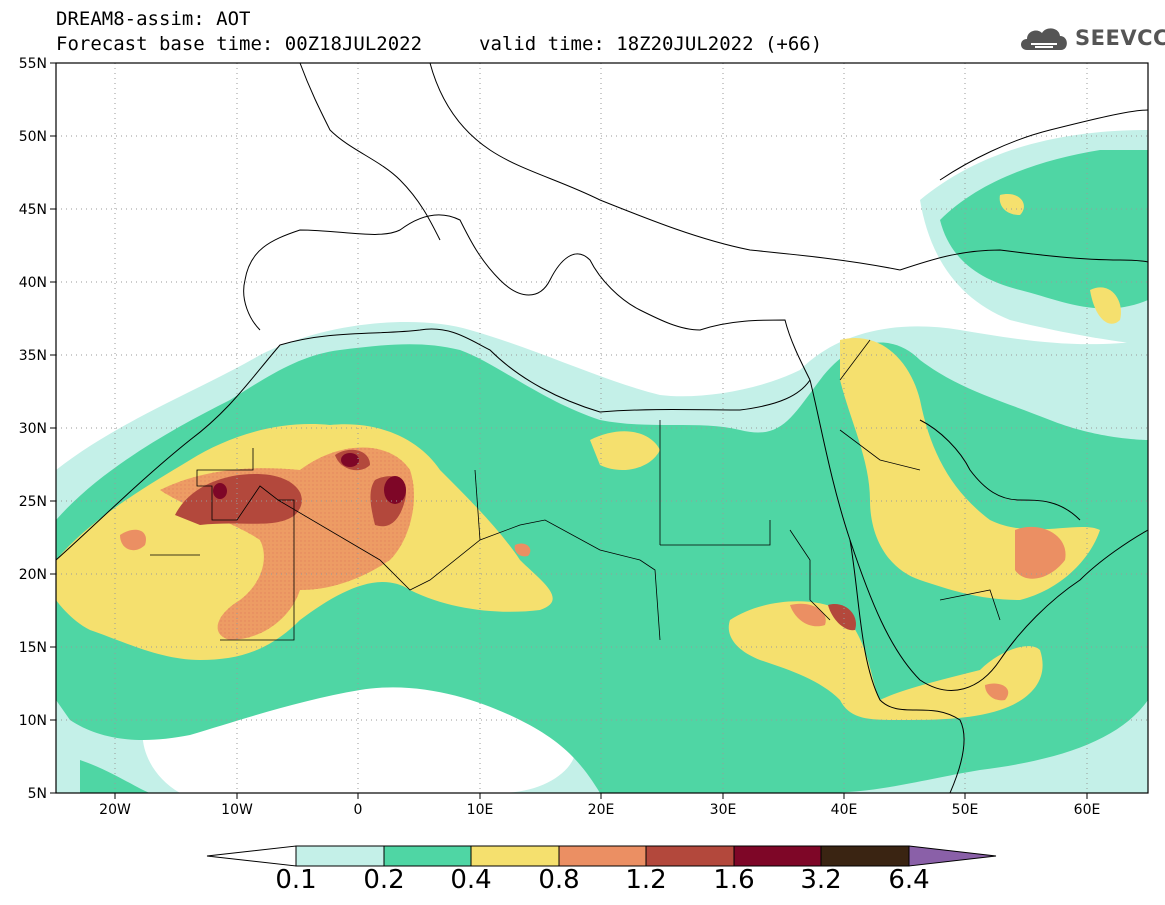 Image resolution: width=1165 pixels, height=905 pixels. What do you see at coordinates (384, 880) in the screenshot?
I see `colorbar-label: 0.2` at bounding box center [384, 880].